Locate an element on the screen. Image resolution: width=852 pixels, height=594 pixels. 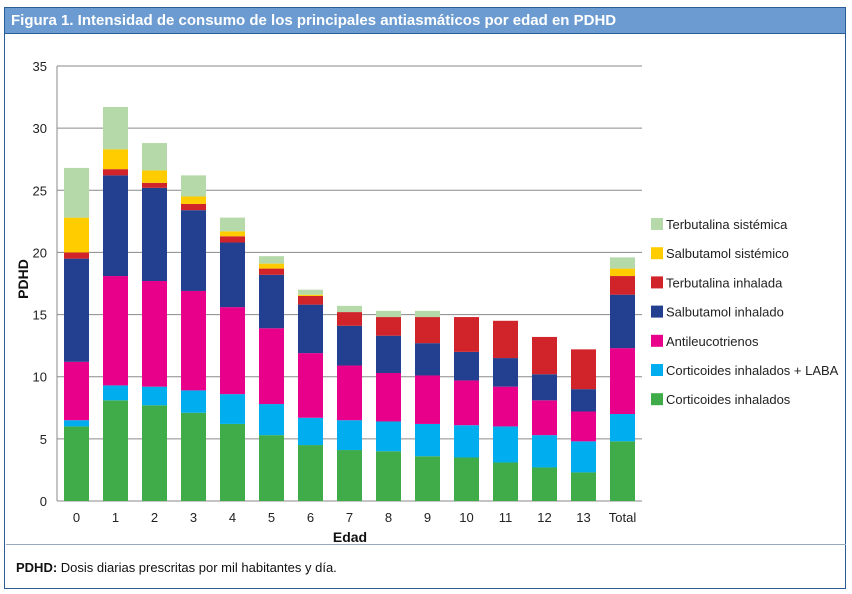
y-tick-label: 35 is located at coordinates (40, 66).